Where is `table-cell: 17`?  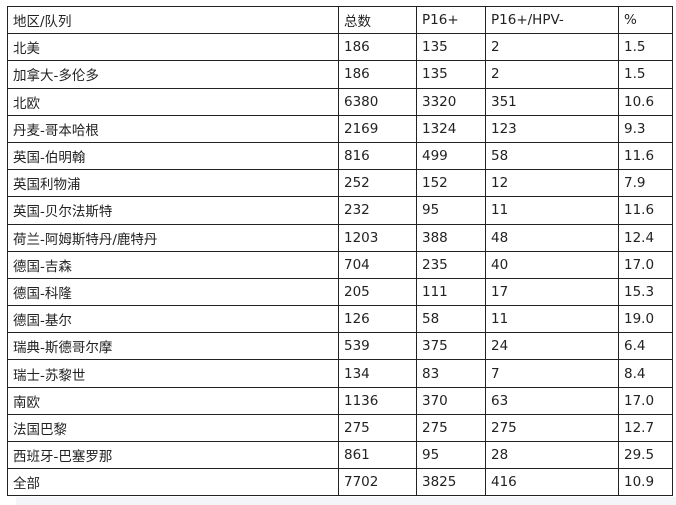
table-cell: 17 is located at coordinates (552, 292).